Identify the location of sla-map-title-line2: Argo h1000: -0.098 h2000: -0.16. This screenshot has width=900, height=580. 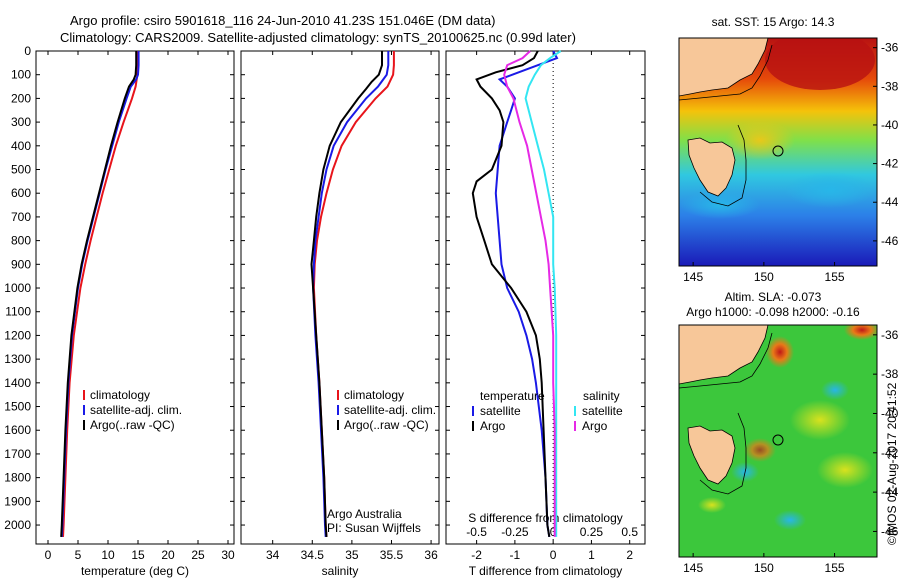
(773, 312).